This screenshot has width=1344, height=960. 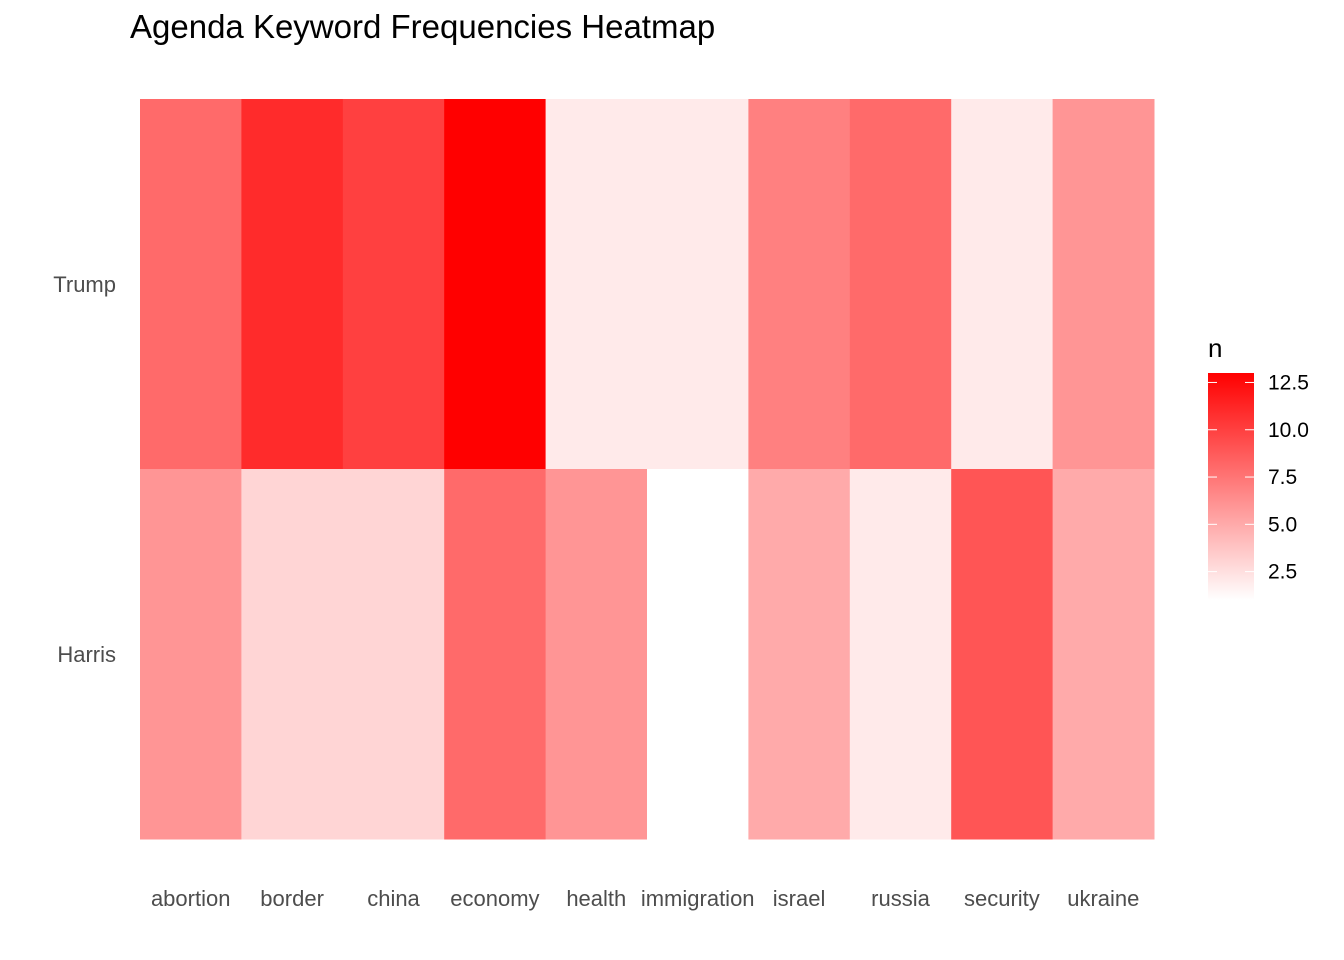 What do you see at coordinates (596, 284) in the screenshot?
I see `heatmap-cell-trump-health` at bounding box center [596, 284].